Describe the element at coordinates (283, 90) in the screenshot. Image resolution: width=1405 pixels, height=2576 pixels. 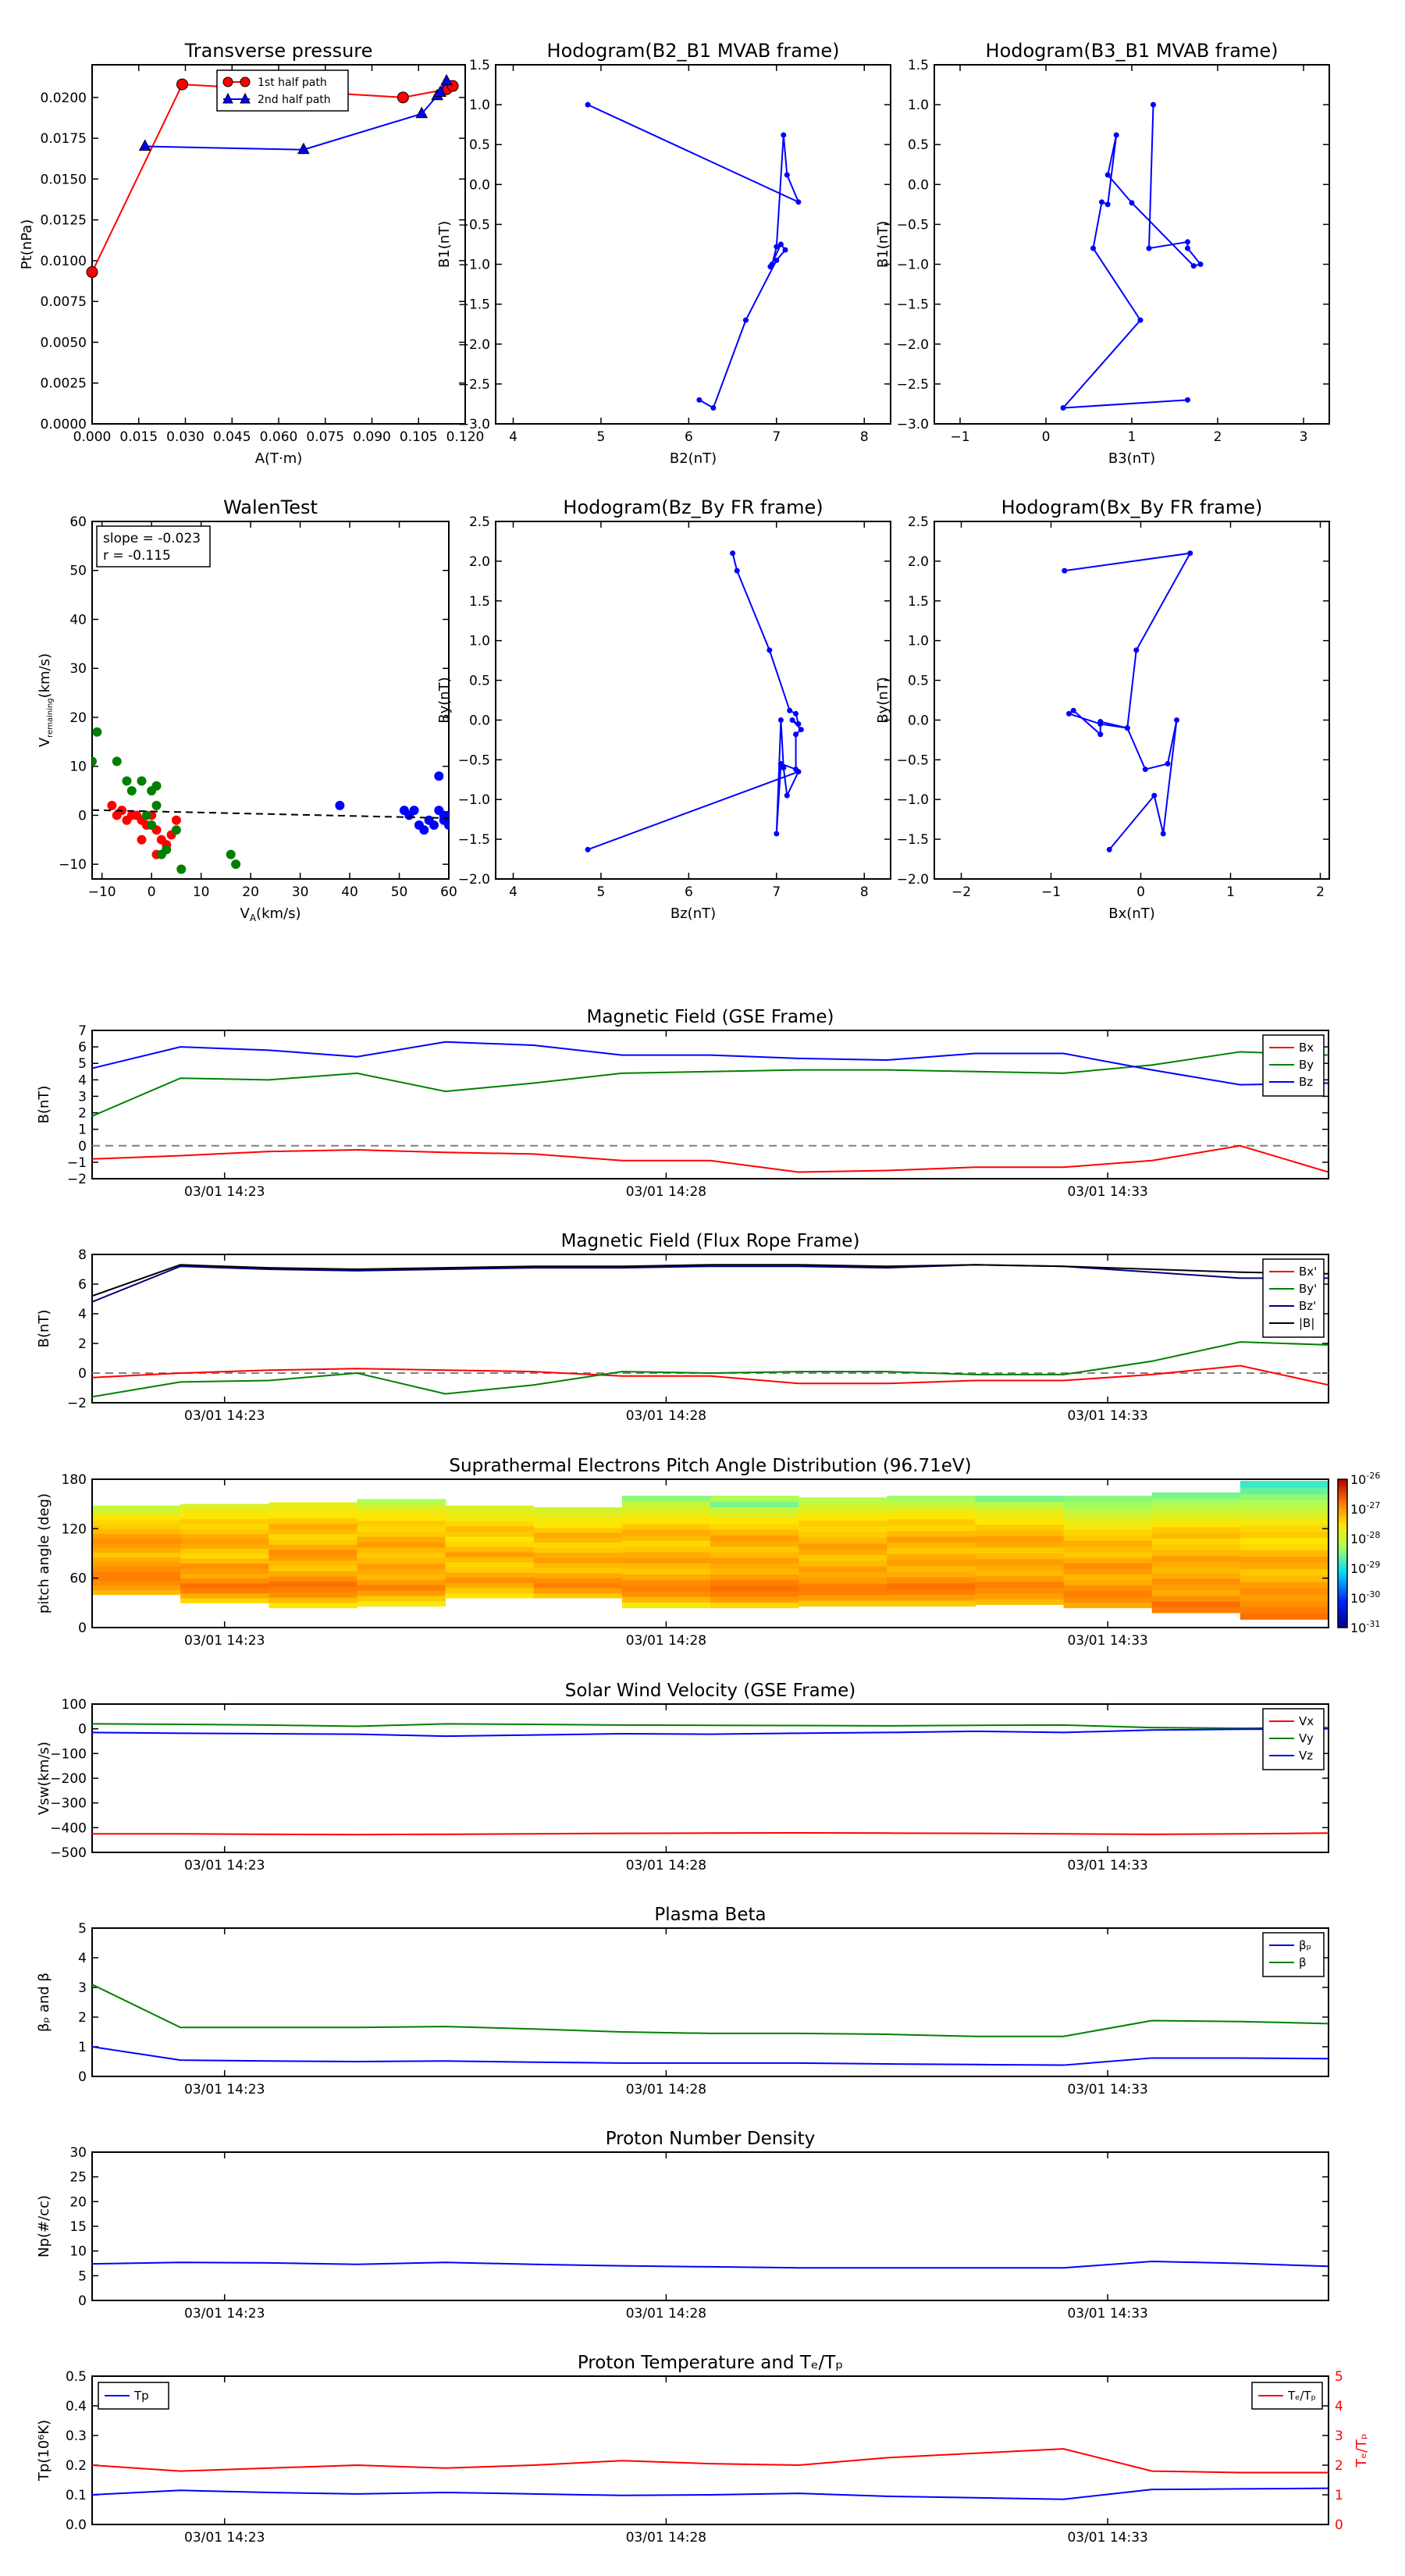
I see `legend: 1st half path 2nd half path` at that location.